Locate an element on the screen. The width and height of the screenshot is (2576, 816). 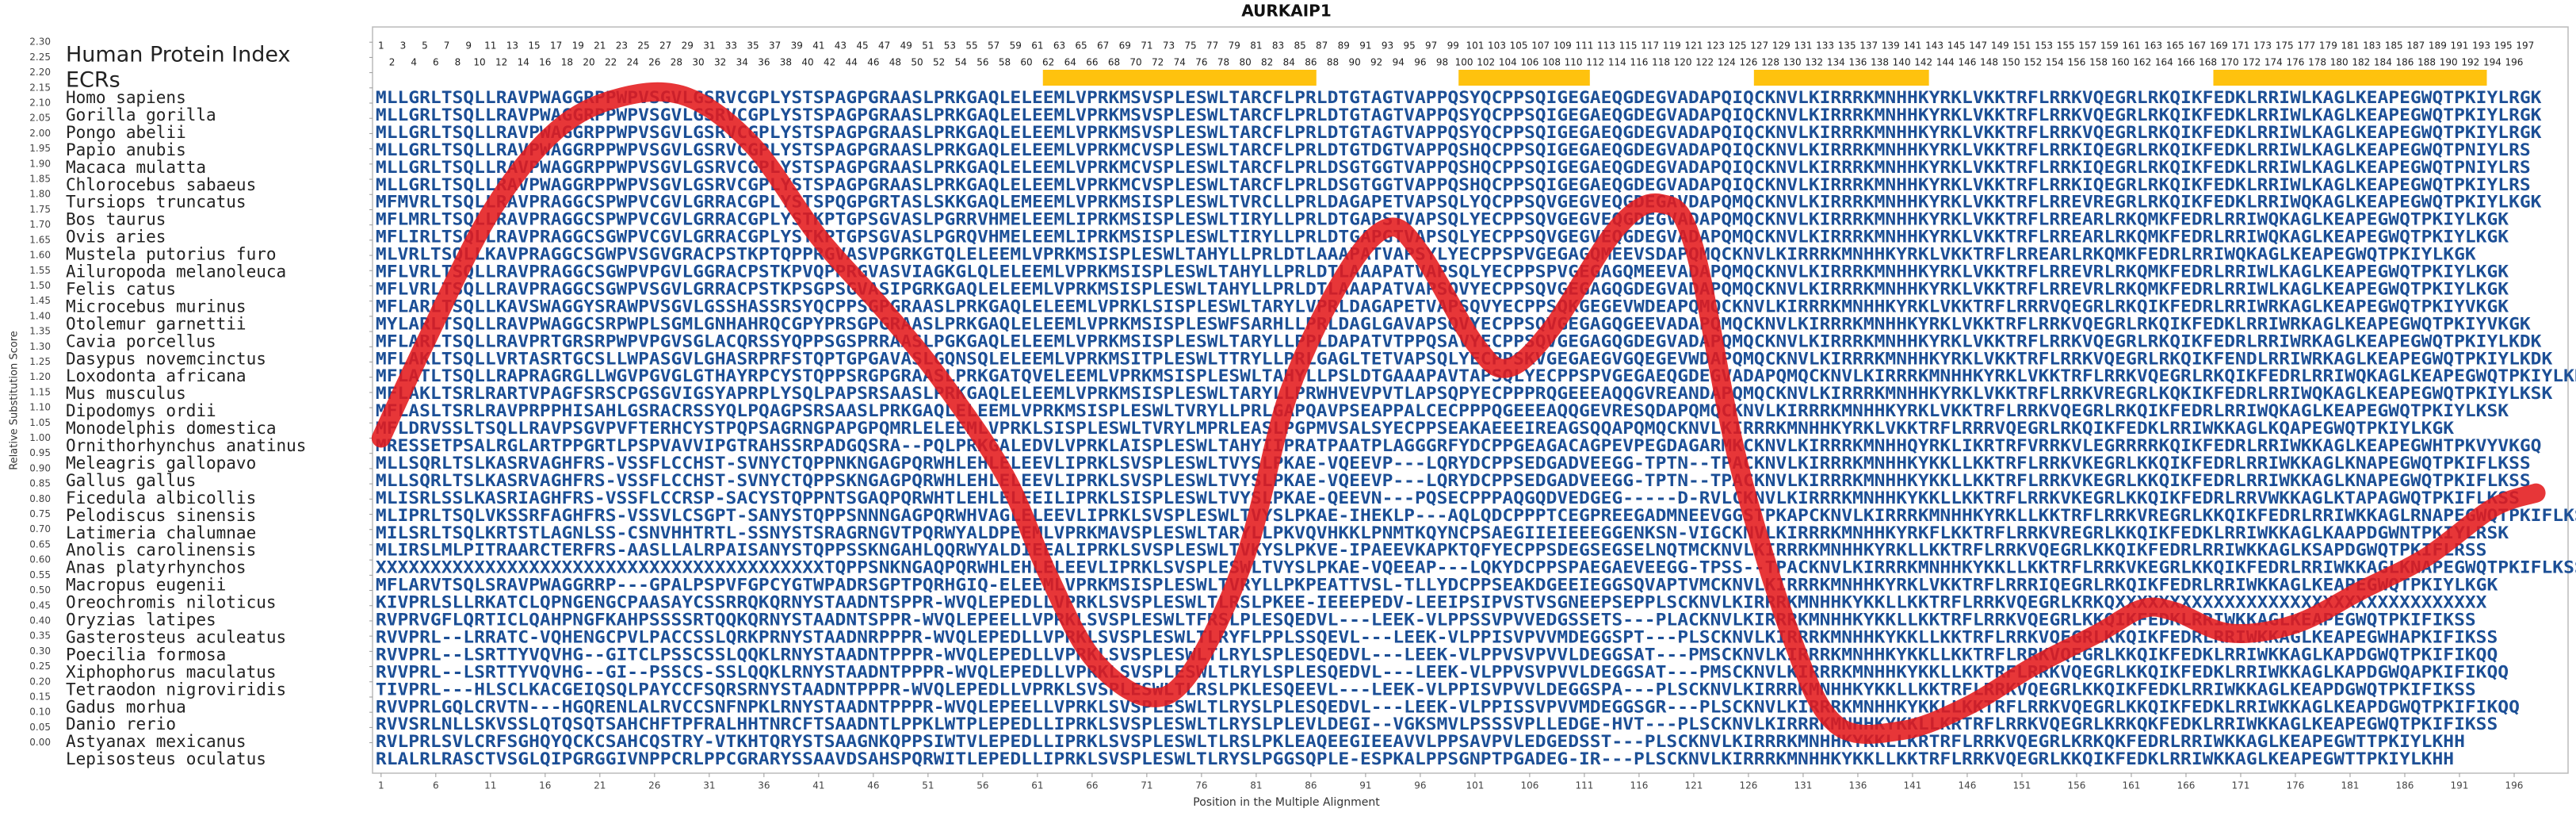
human-index-number: 34 is located at coordinates (742, 62).